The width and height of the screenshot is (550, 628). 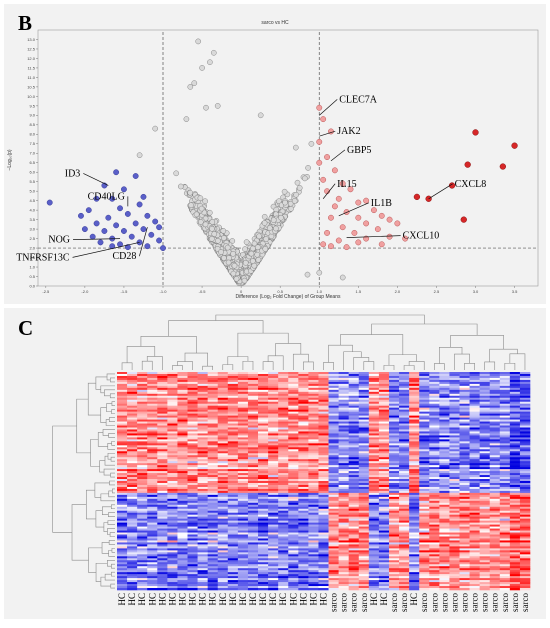 What do you see at coordinates (124, 256) in the screenshot?
I see `gene-label: CD28` at bounding box center [124, 256].